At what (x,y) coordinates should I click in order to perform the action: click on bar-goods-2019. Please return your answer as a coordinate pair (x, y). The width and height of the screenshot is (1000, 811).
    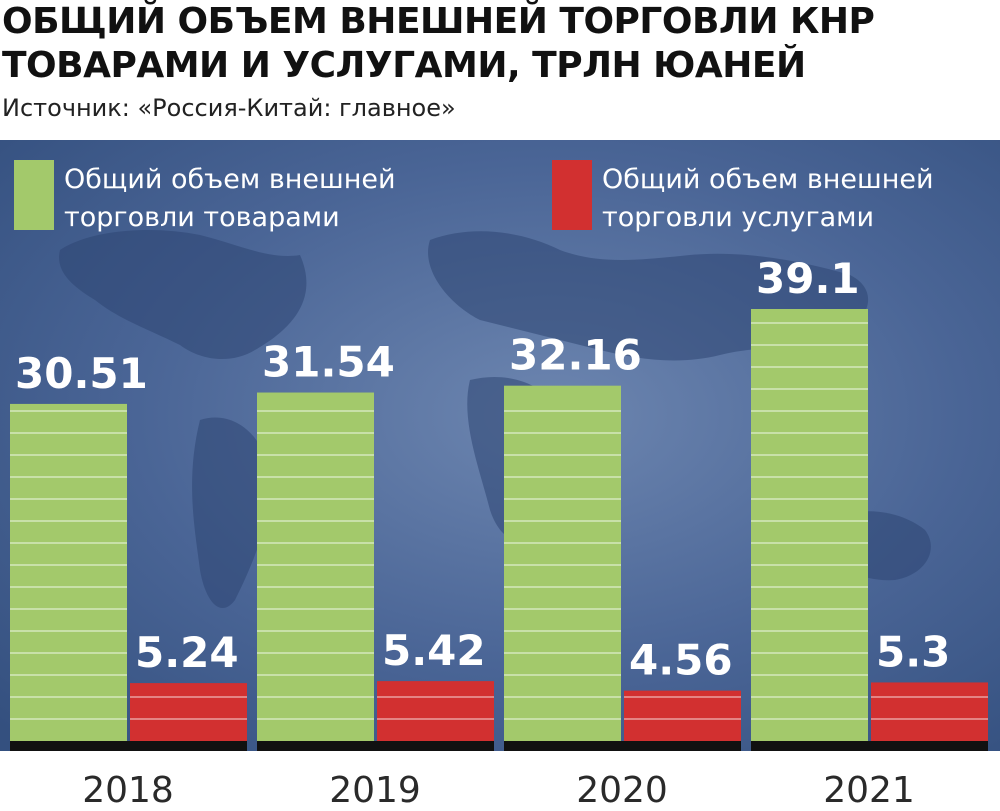
    Looking at the image, I should click on (315, 566).